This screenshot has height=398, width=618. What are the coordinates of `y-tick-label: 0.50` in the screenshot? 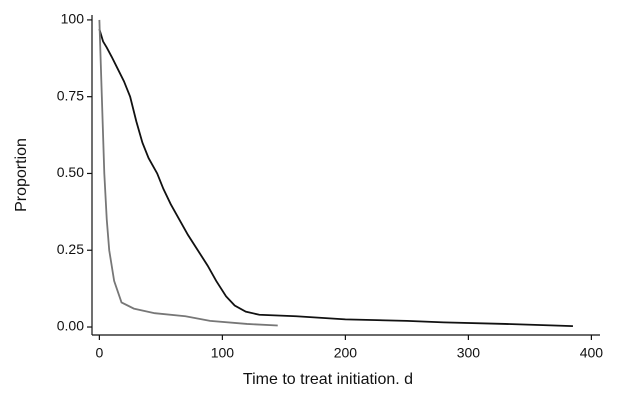 It's located at (70, 172).